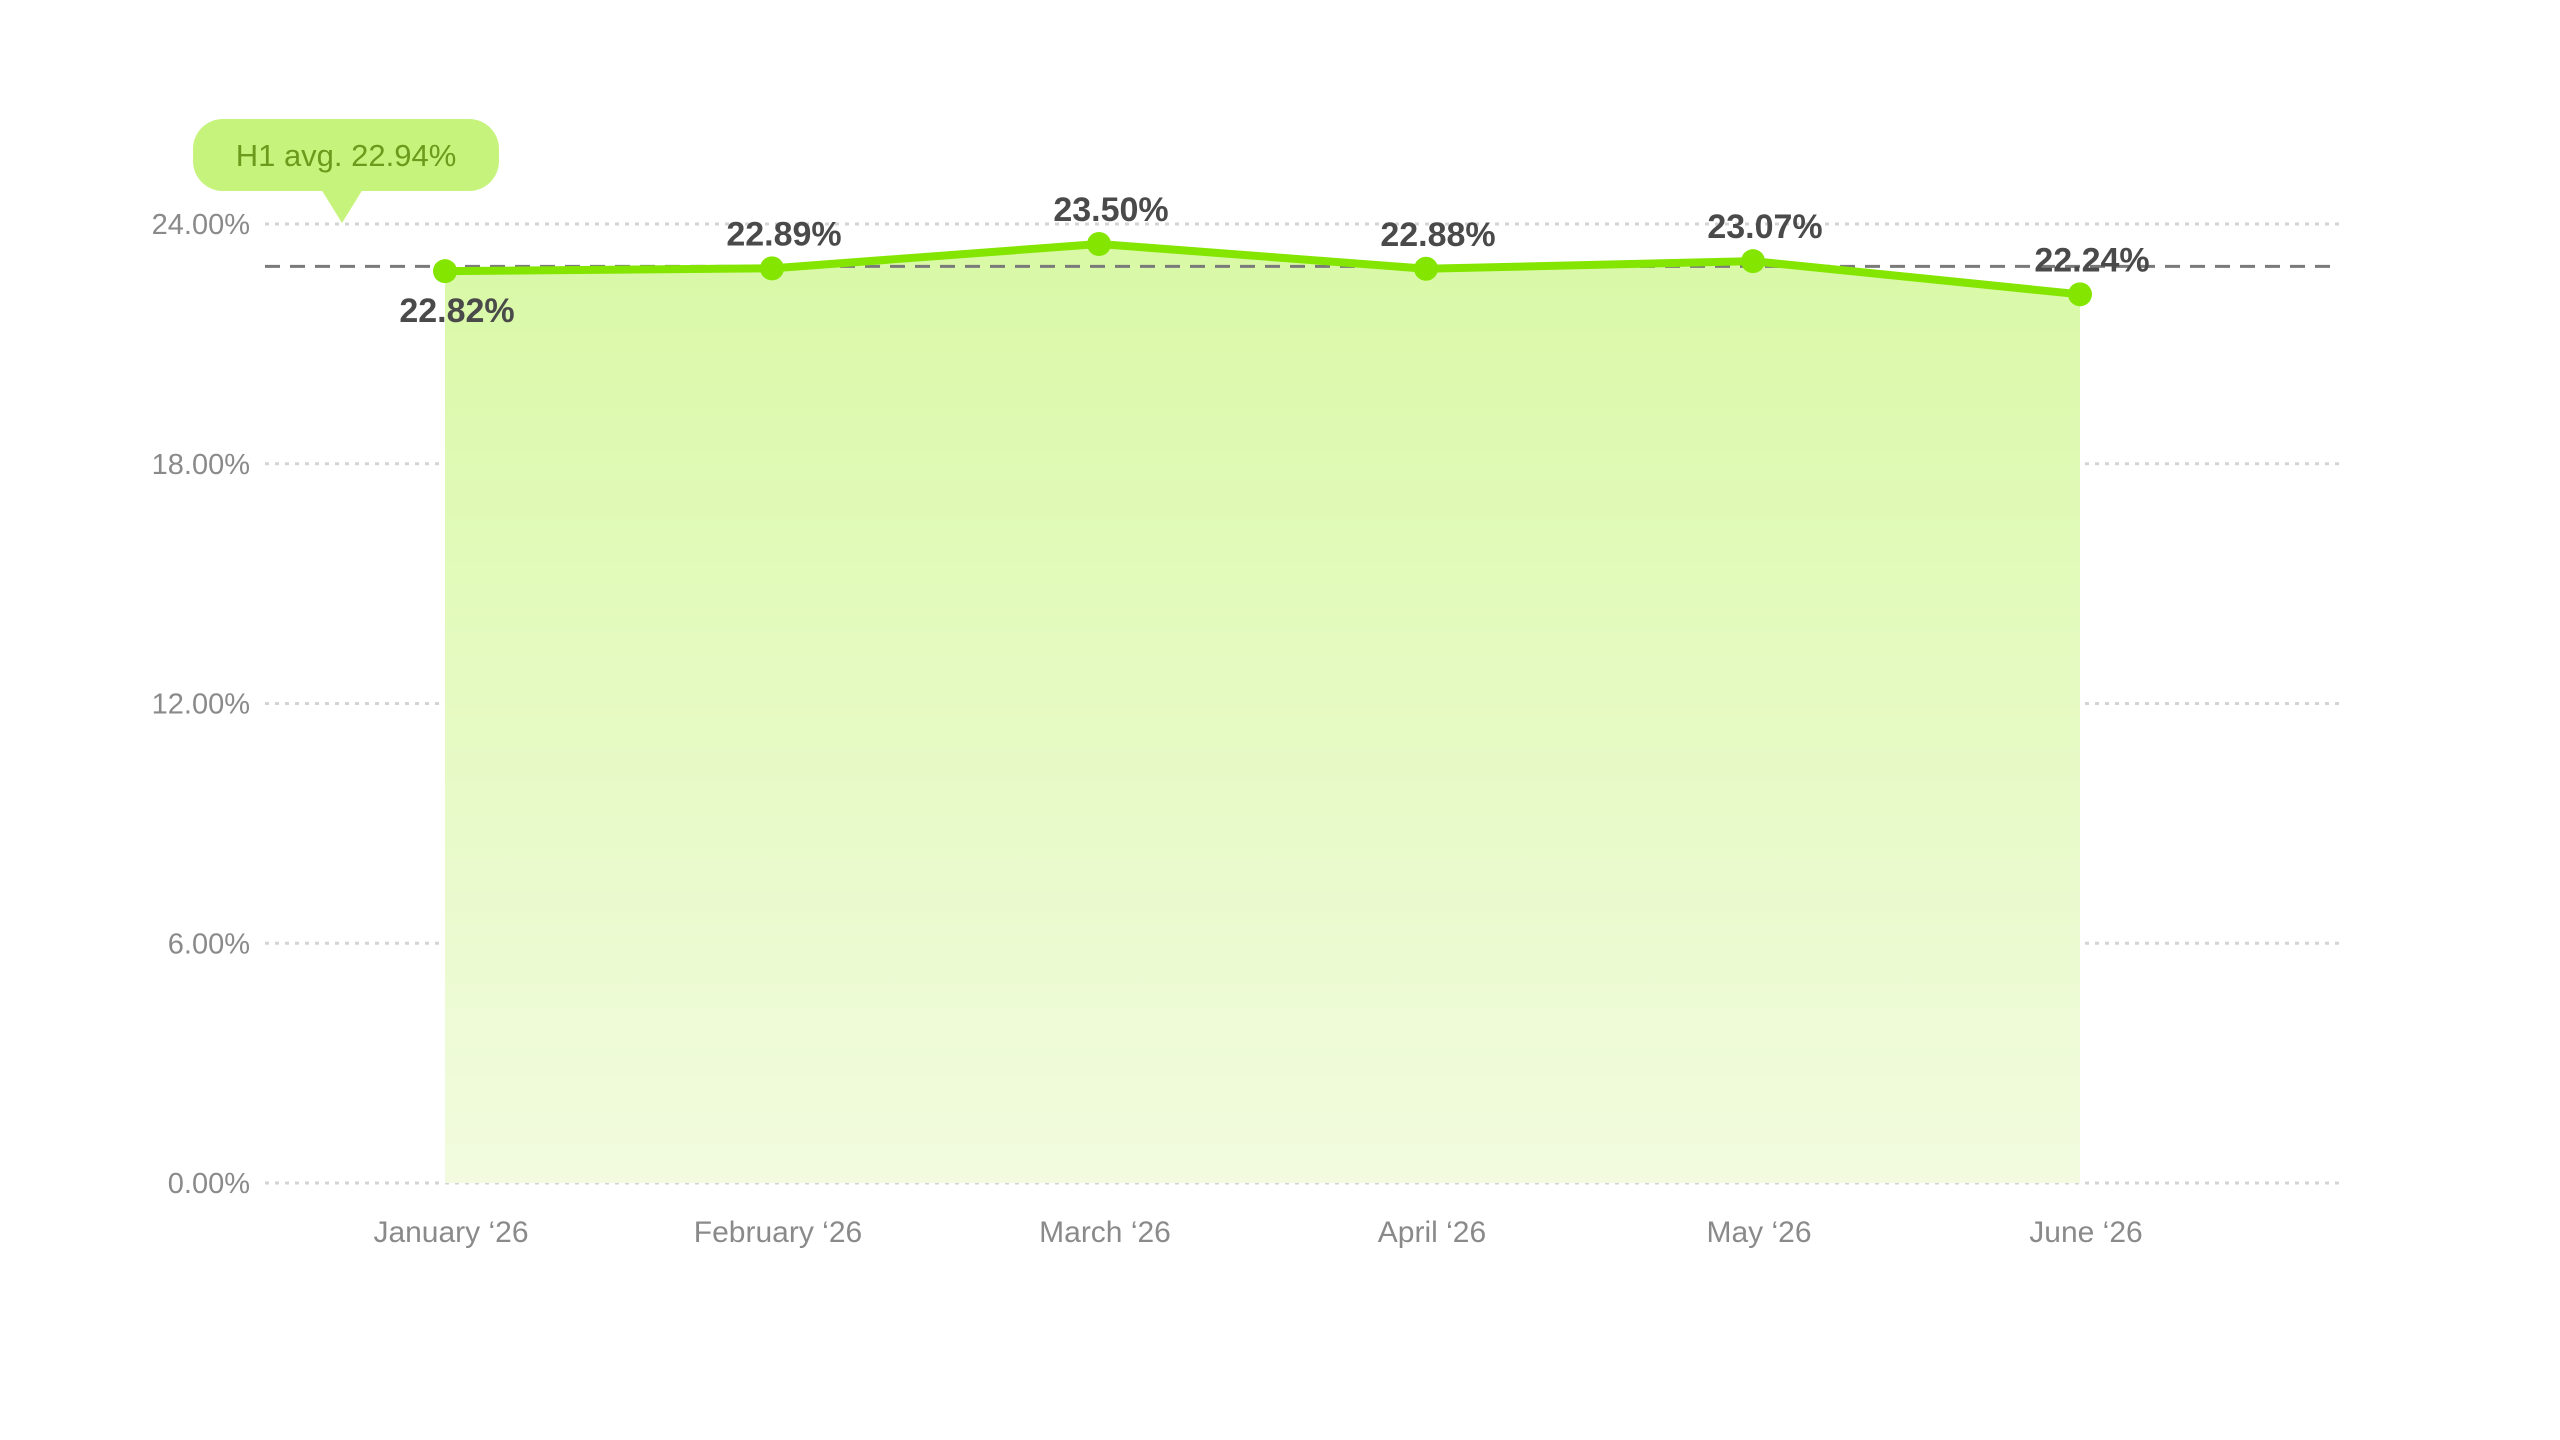  I want to click on average-badge, so click(346, 155).